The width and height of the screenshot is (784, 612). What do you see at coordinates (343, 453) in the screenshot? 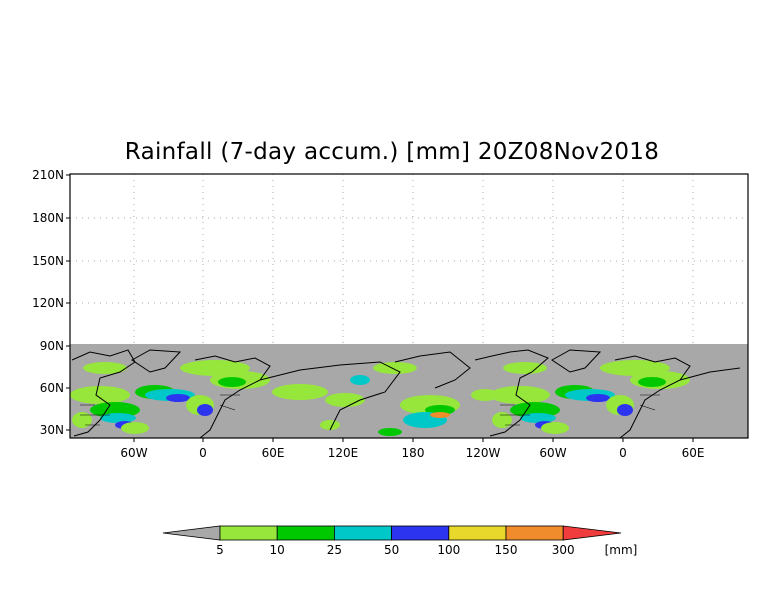
I see `x-tick-label: 120E` at bounding box center [343, 453].